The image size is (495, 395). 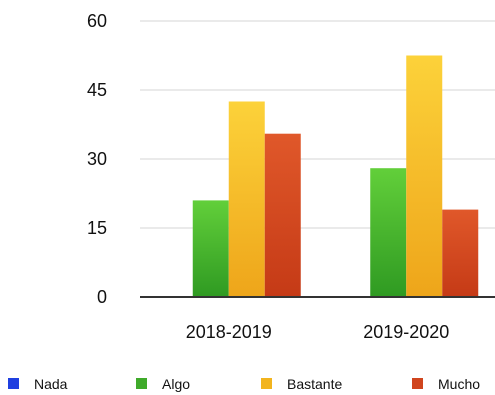 I want to click on x-axis: 2018-2019 2019-2020, so click(x=318, y=332).